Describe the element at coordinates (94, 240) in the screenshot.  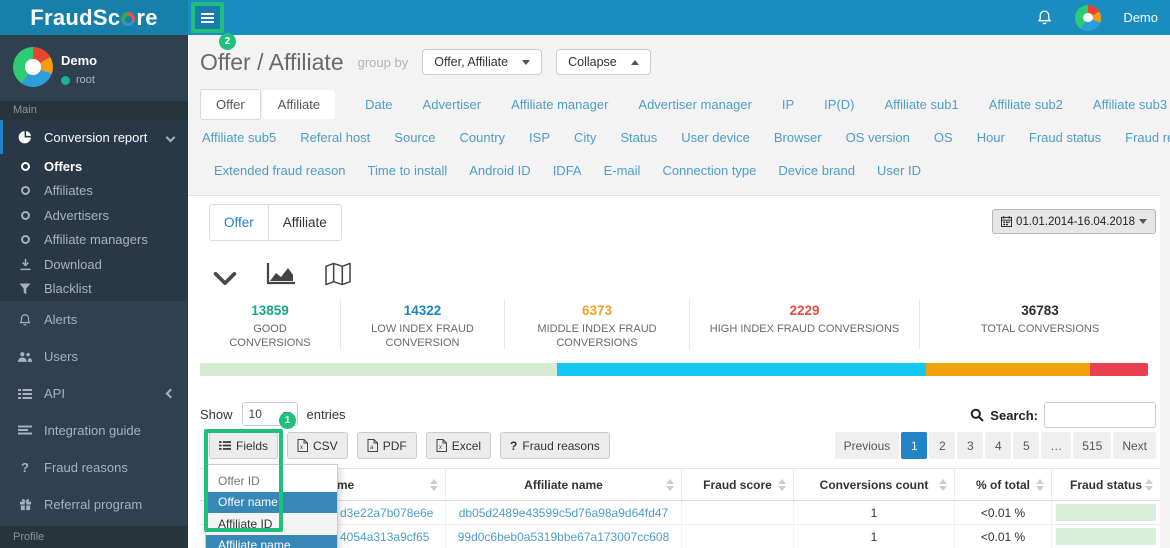
I see `sidebar-item-affiliate-managers: Affiliate managers` at that location.